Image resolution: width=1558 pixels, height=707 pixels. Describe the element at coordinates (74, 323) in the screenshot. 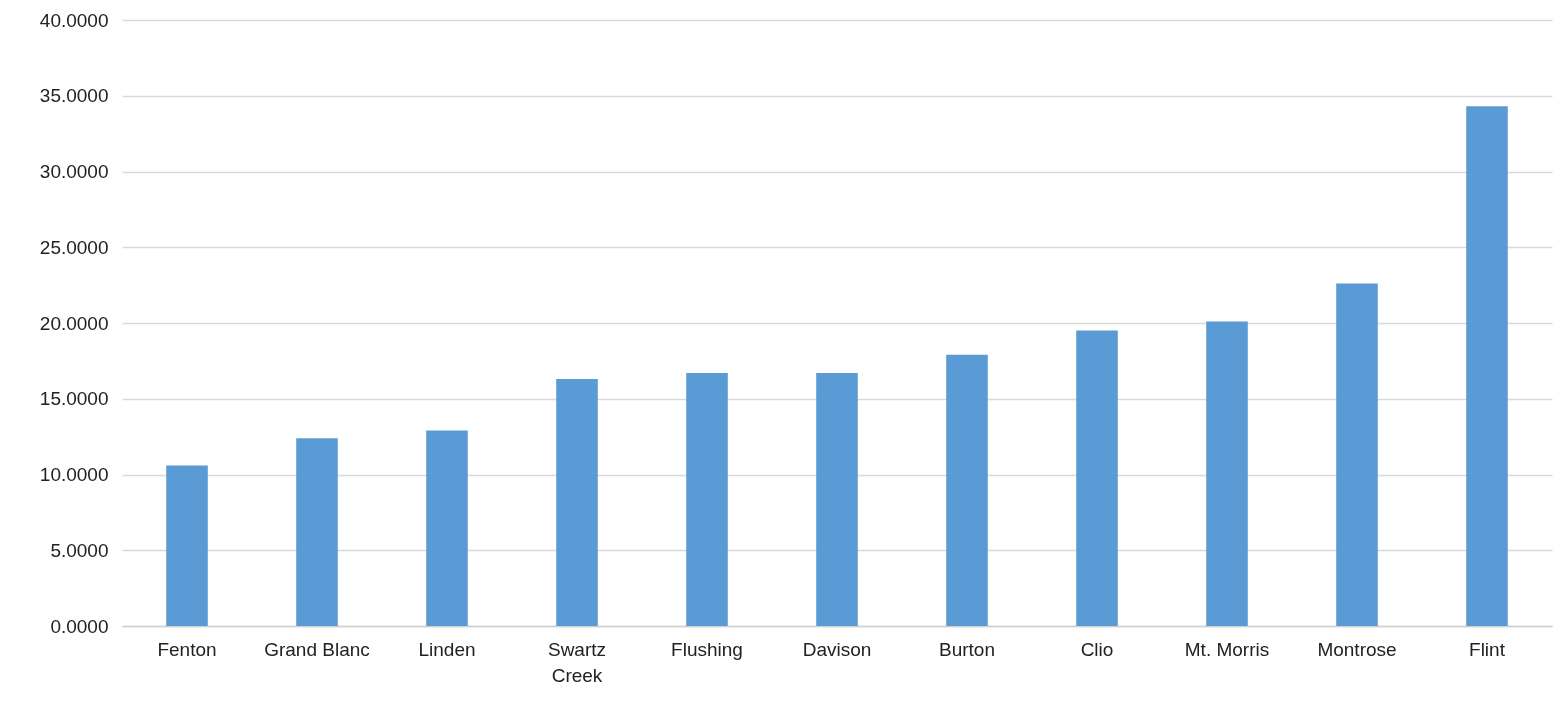

I see `y-tick-label: 20.0000` at that location.